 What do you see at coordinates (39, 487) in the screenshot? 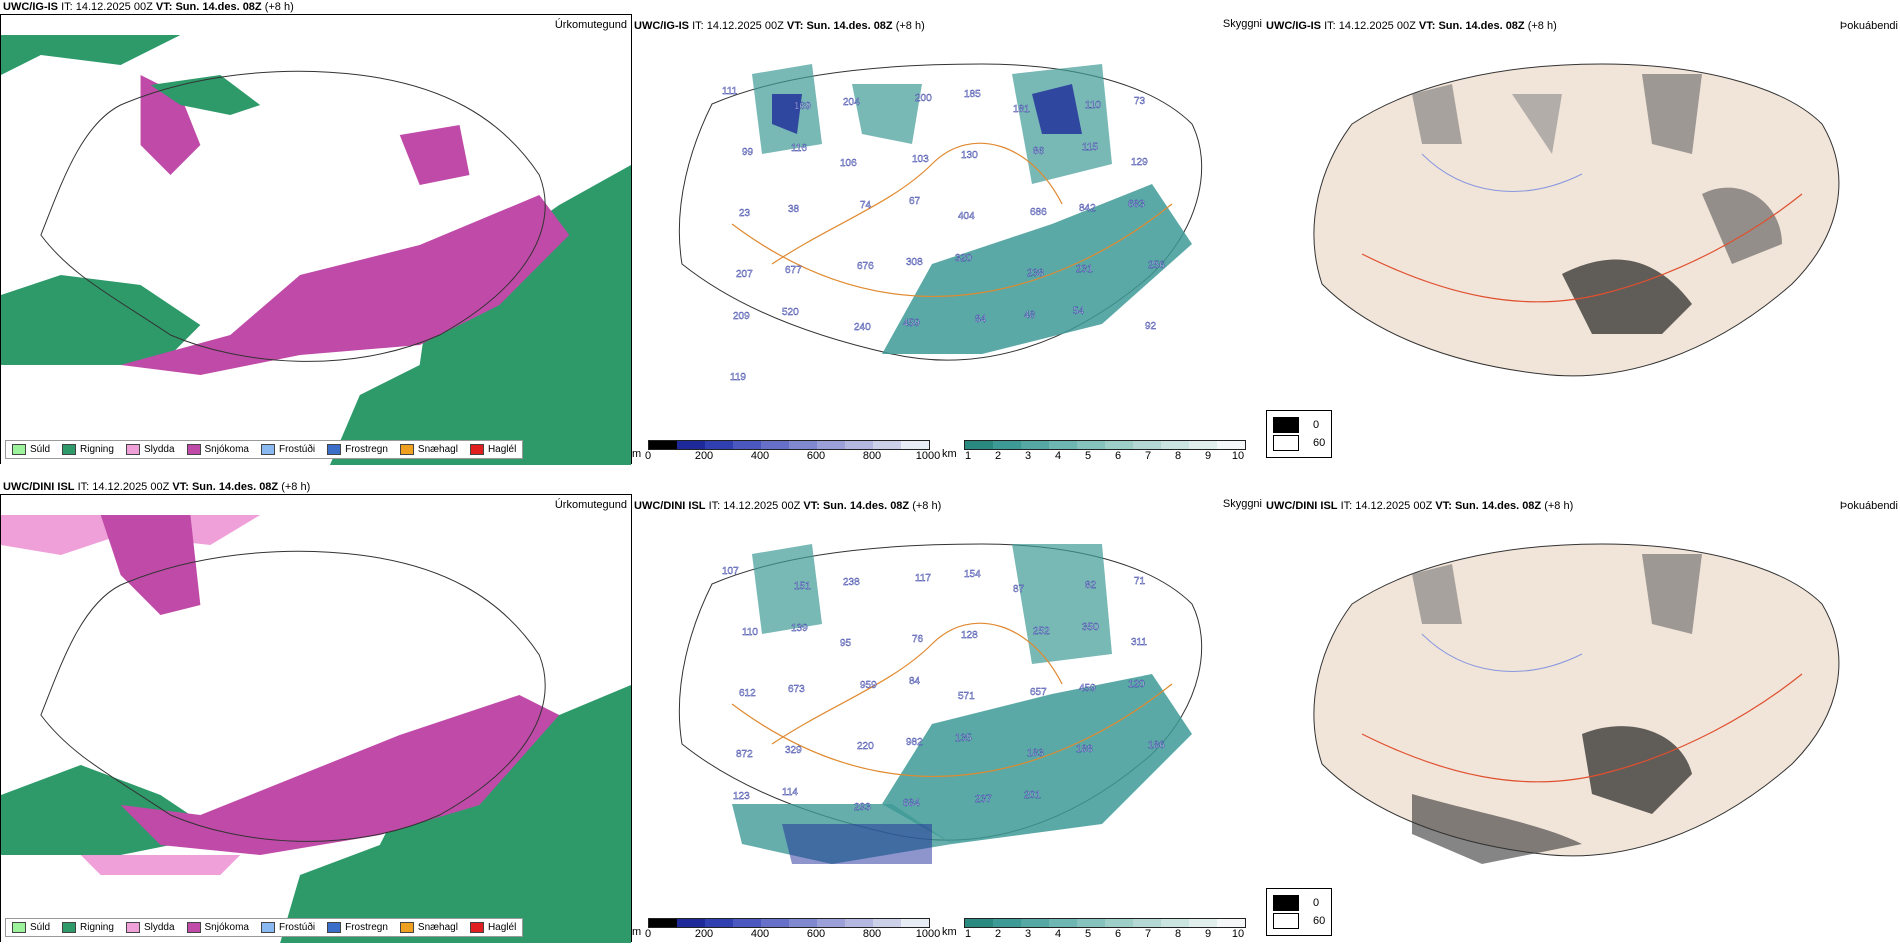
I see `model-name: UWC/DINI ISL` at bounding box center [39, 487].